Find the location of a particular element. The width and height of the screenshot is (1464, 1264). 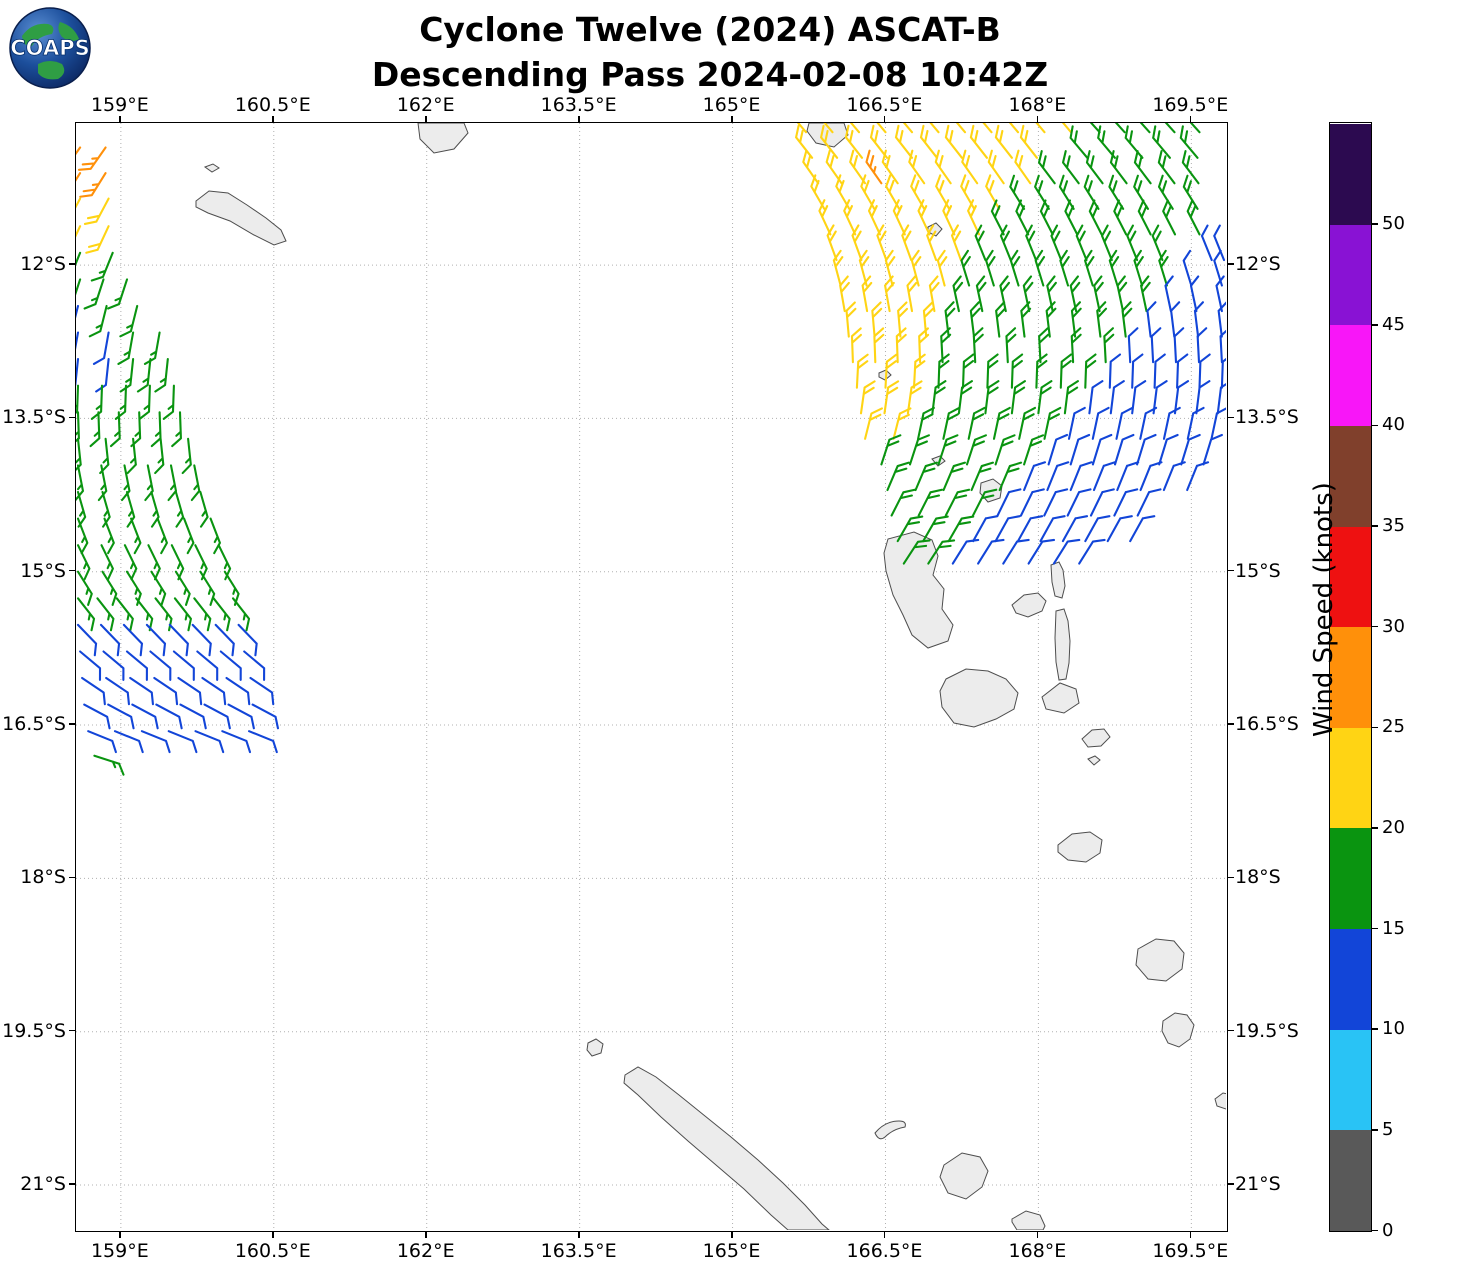

colorbar-tick-label: 40 is located at coordinates (1393, 425).